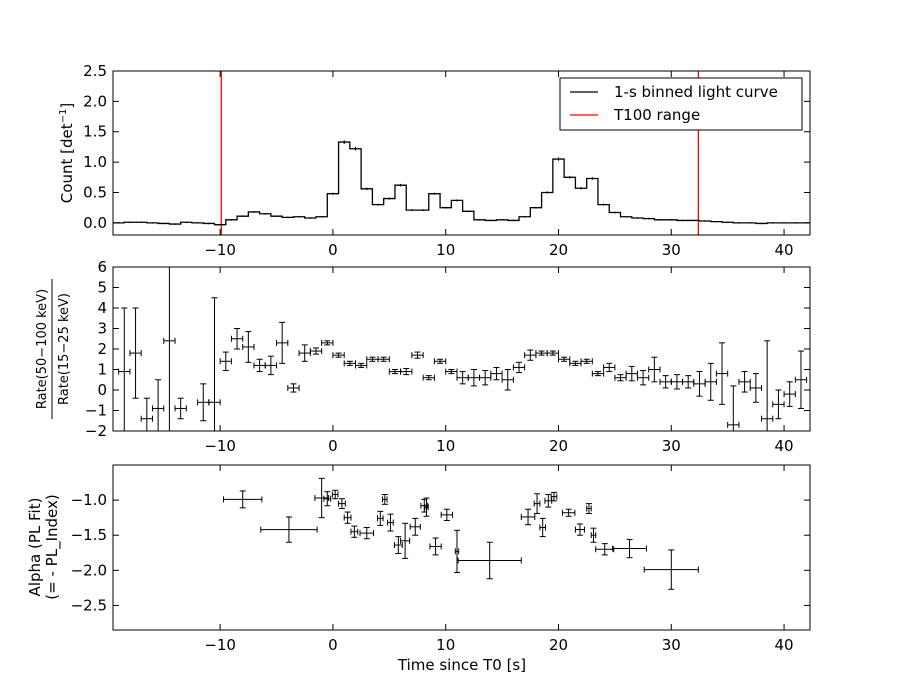  What do you see at coordinates (102, 329) in the screenshot?
I see `y-tick-label: 3` at bounding box center [102, 329].